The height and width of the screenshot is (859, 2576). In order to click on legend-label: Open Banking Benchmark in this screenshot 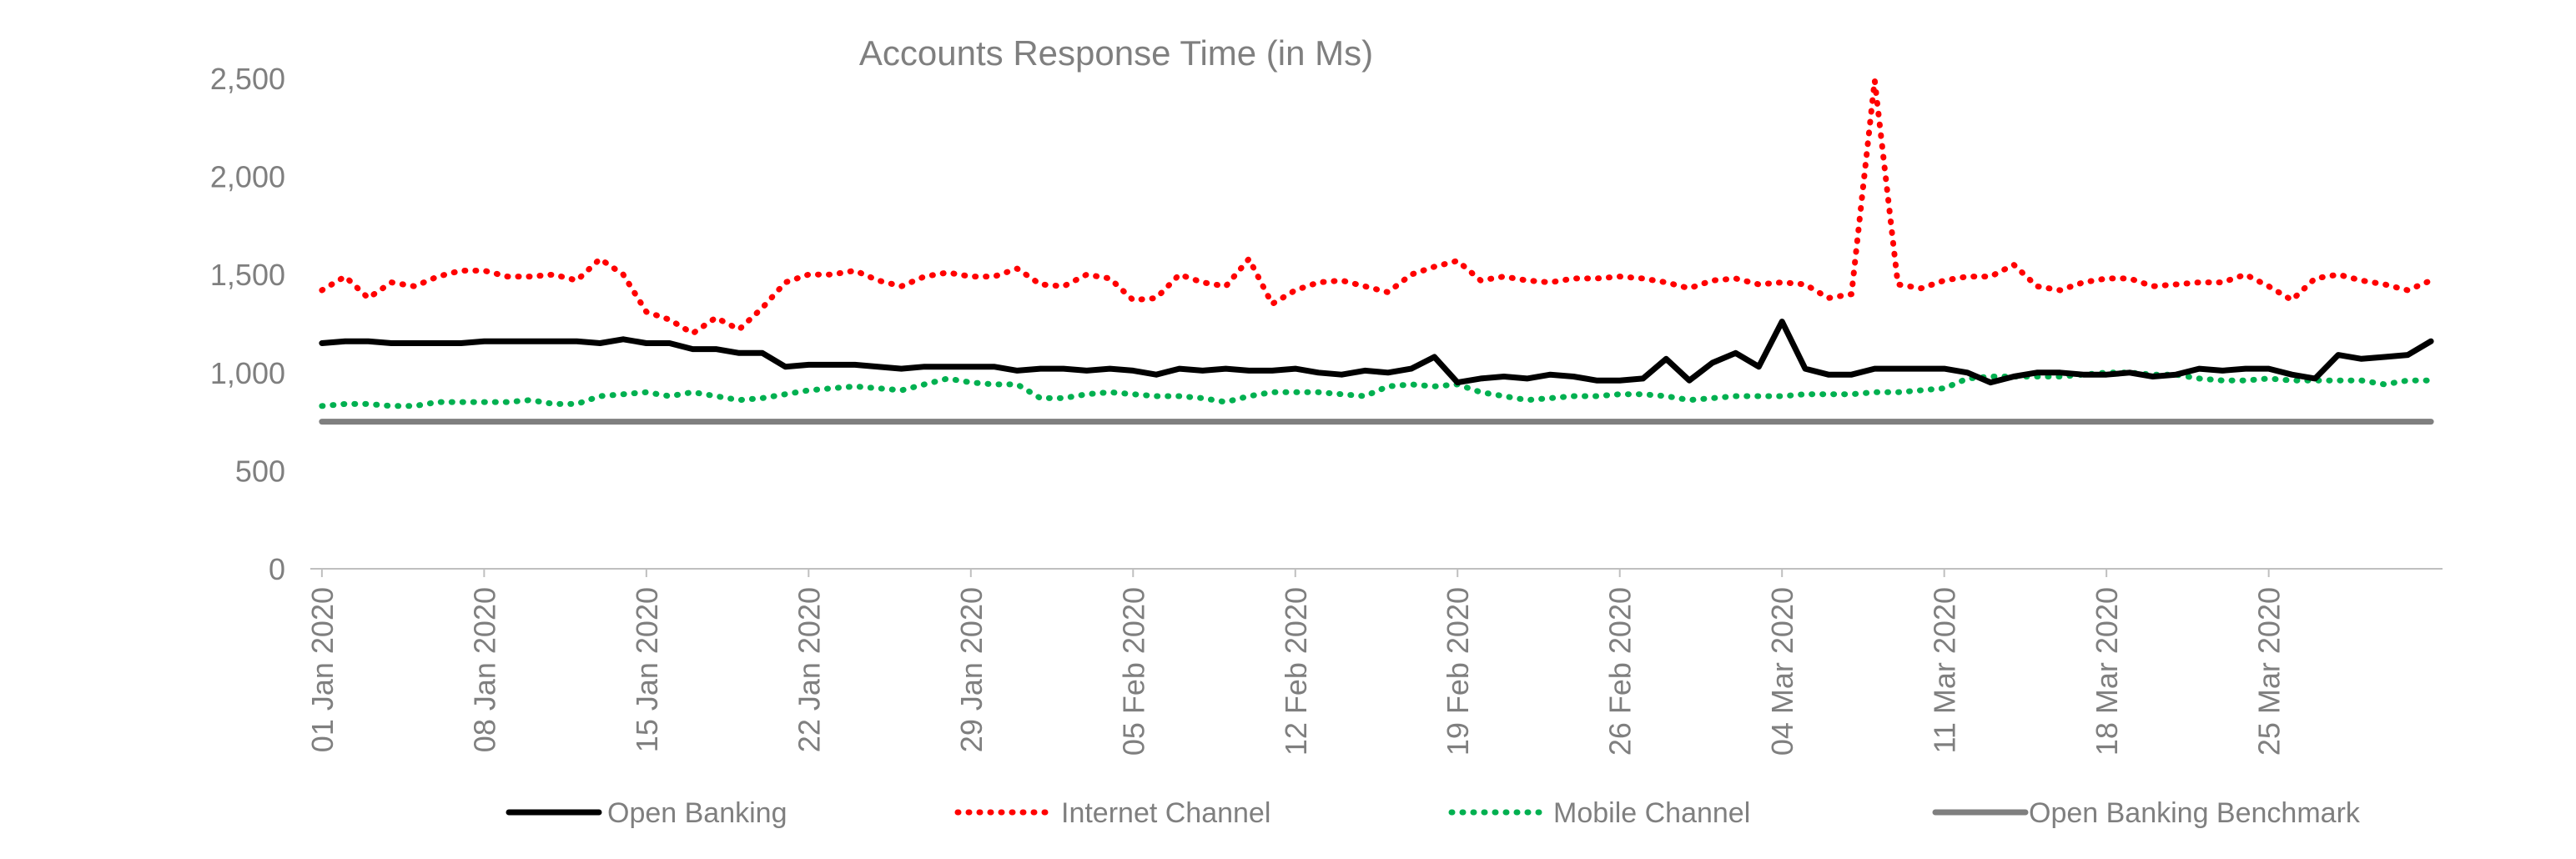, I will do `click(2195, 813)`.